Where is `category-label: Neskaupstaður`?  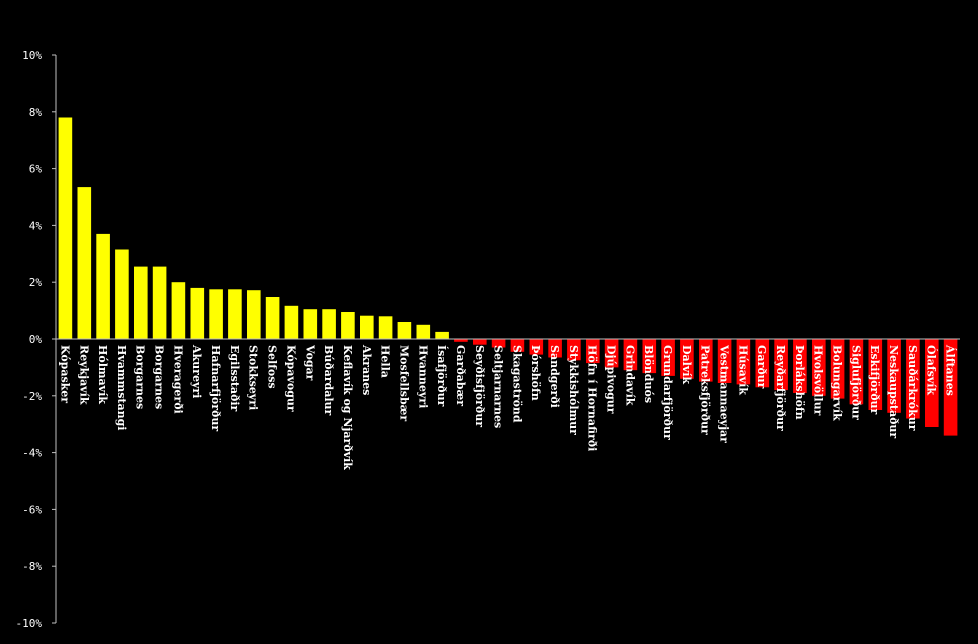 category-label: Neskaupstaður is located at coordinates (893, 391).